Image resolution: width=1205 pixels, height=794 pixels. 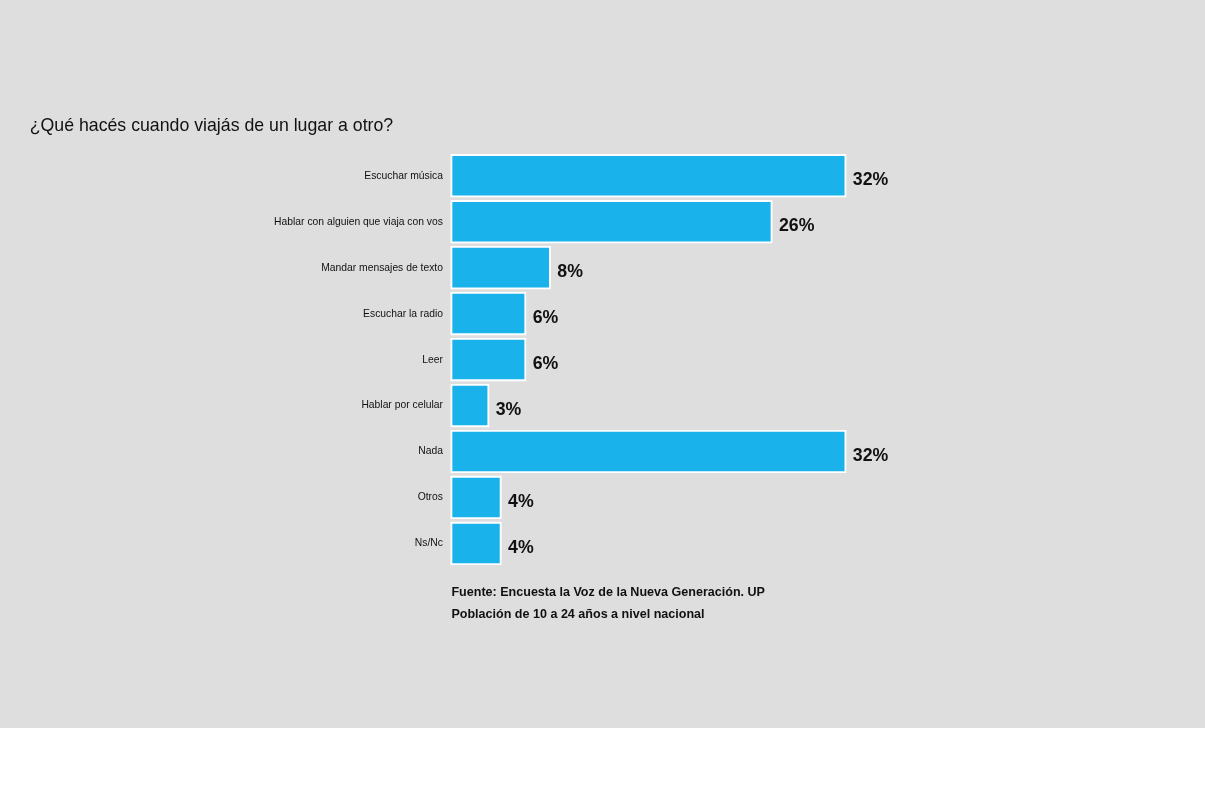 I want to click on text: Población de 10 a 24 años a nivel nacional, so click(x=578, y=614).